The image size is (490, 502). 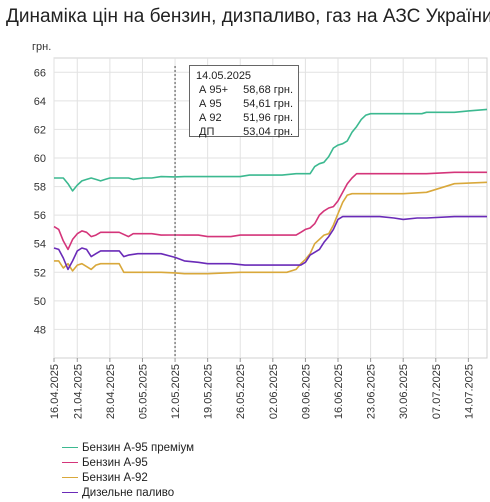 I want to click on x-tick-label: 19.05.2025, so click(x=209, y=391).